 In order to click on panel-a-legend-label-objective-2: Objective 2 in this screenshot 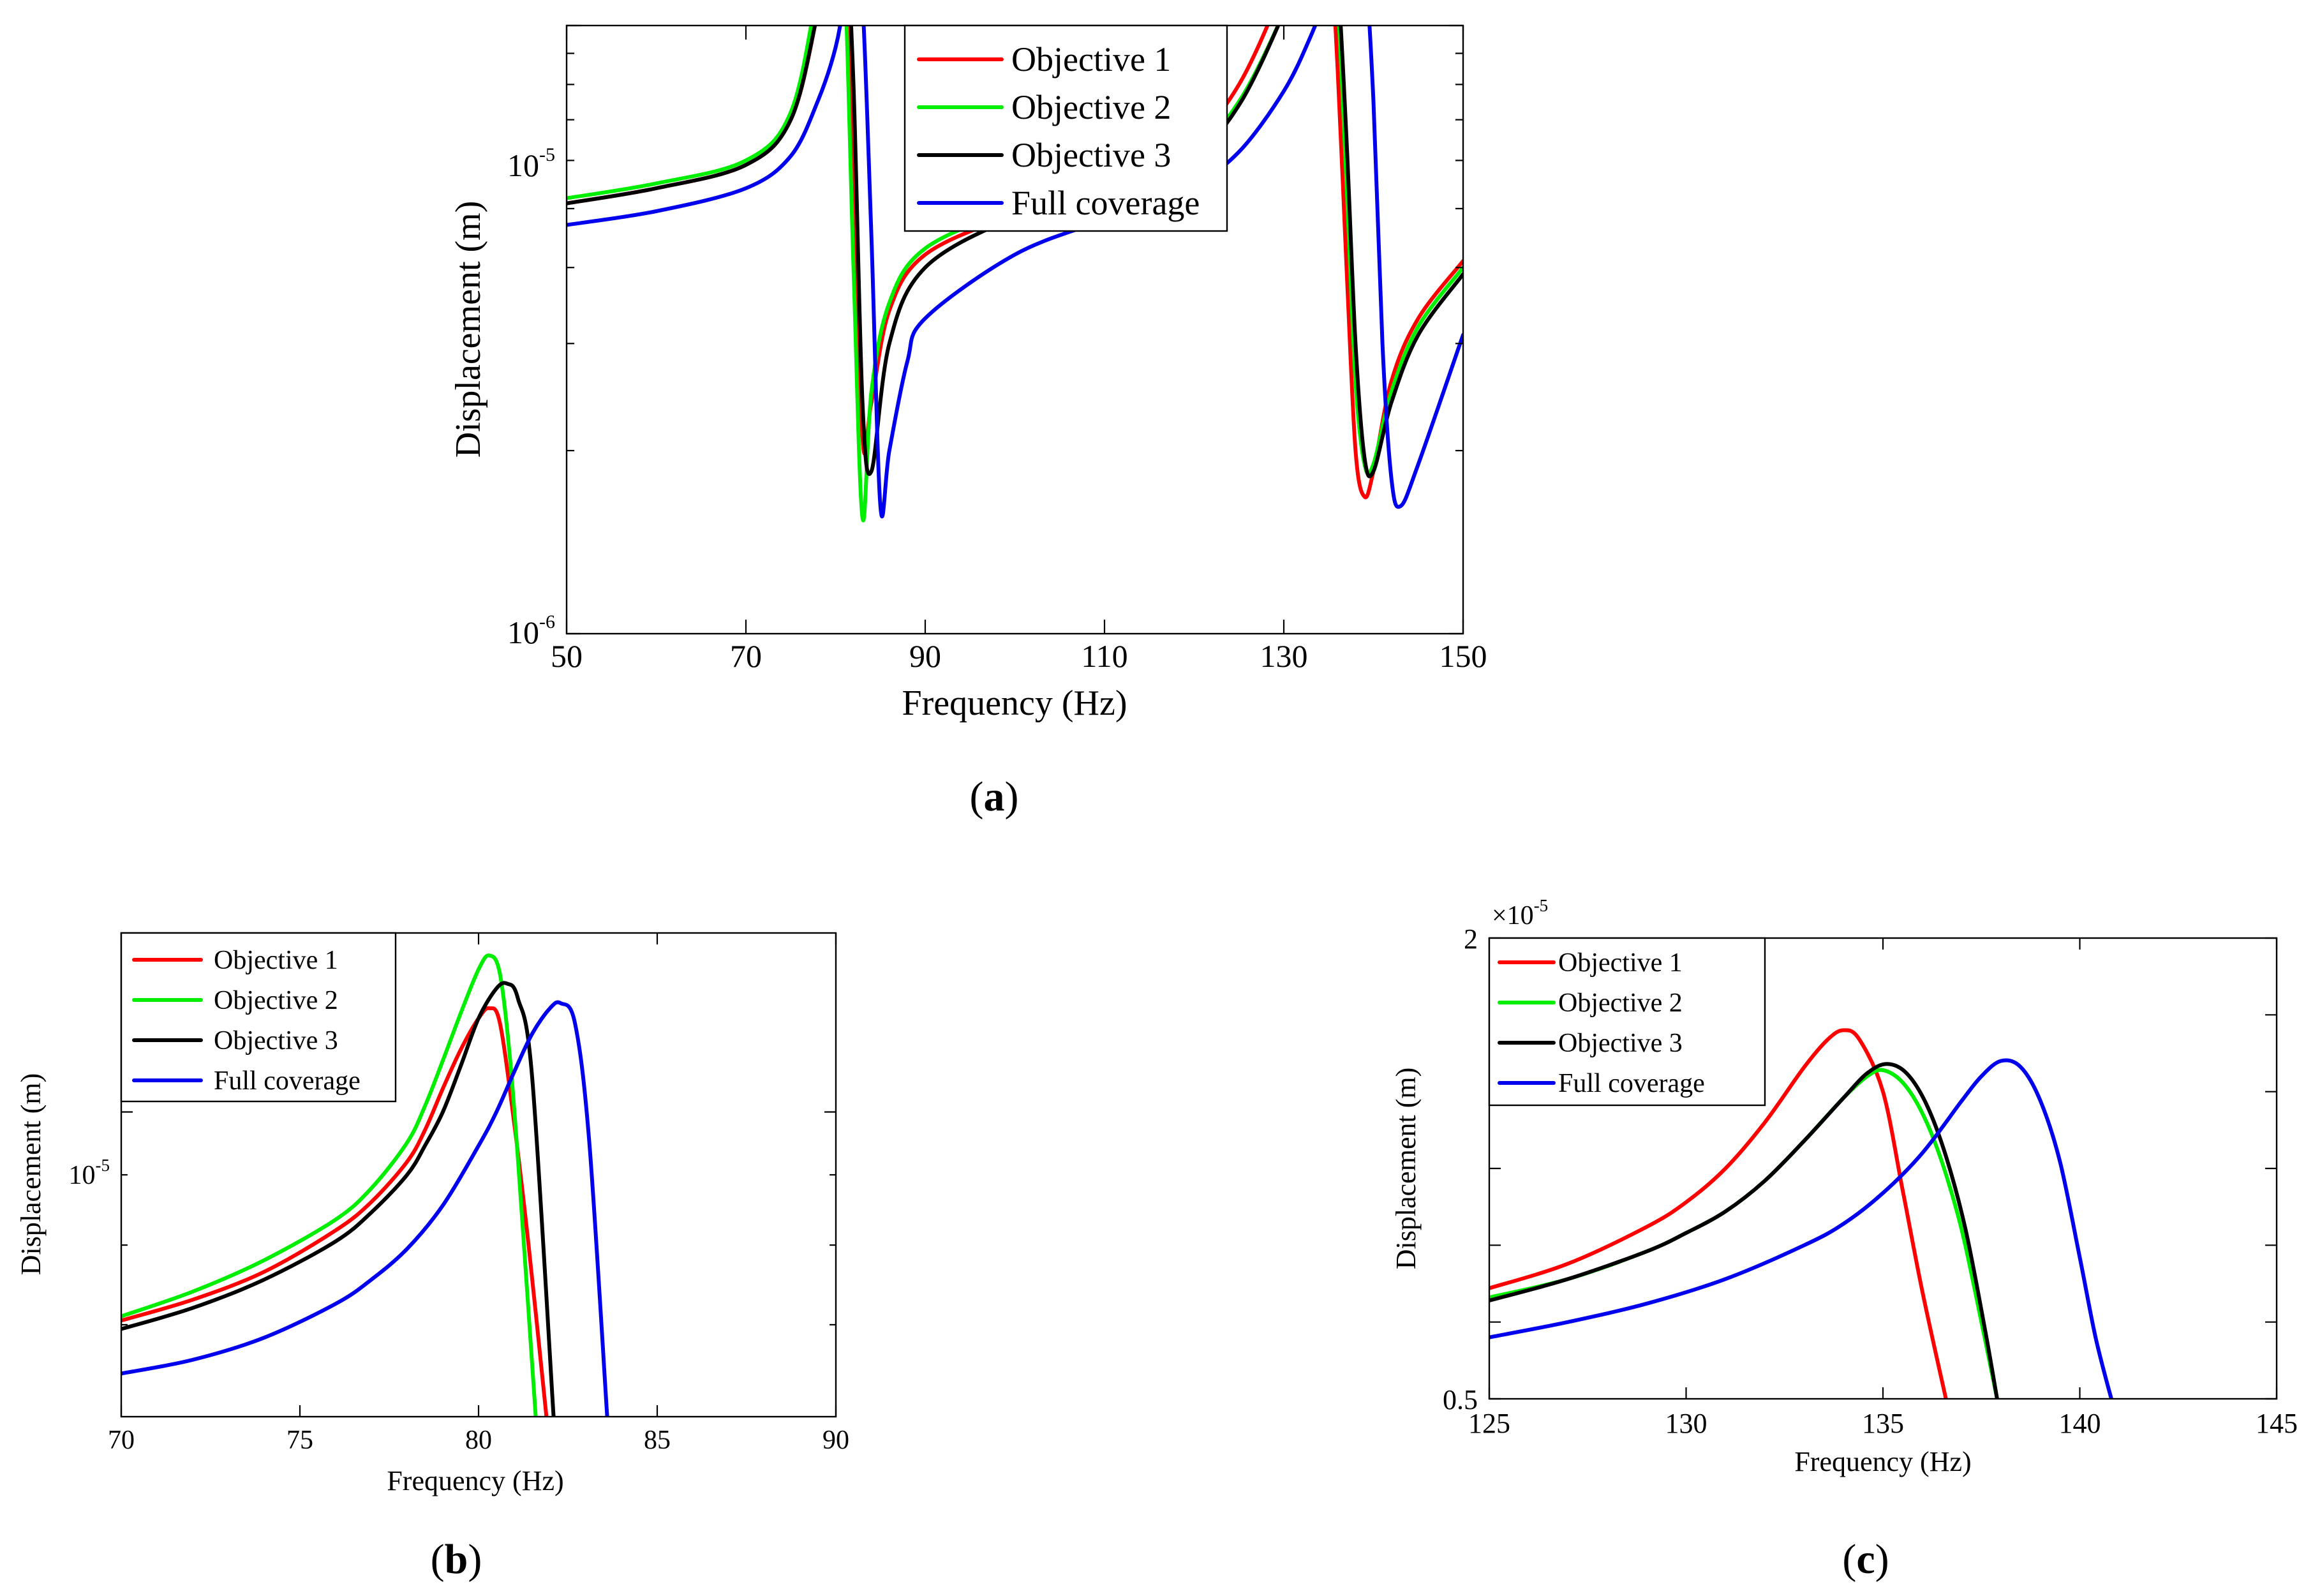, I will do `click(1091, 107)`.